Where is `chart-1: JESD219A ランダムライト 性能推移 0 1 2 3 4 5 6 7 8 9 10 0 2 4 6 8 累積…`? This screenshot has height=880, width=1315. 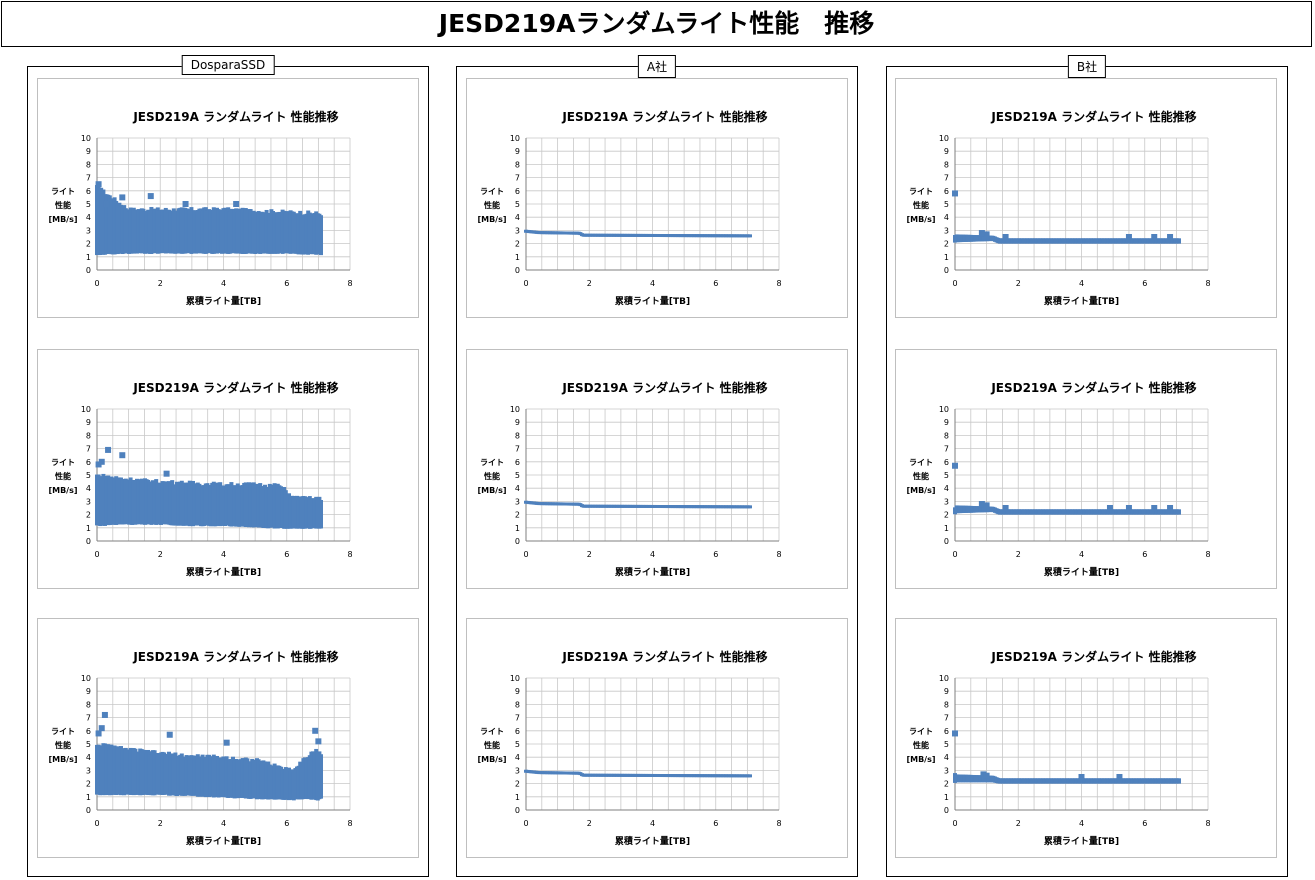
chart-1: JESD219A ランダムライト 性能推移 0 1 2 3 4 5 6 7 8 9 10 0 2 4 6 8 累積… is located at coordinates (228, 198).